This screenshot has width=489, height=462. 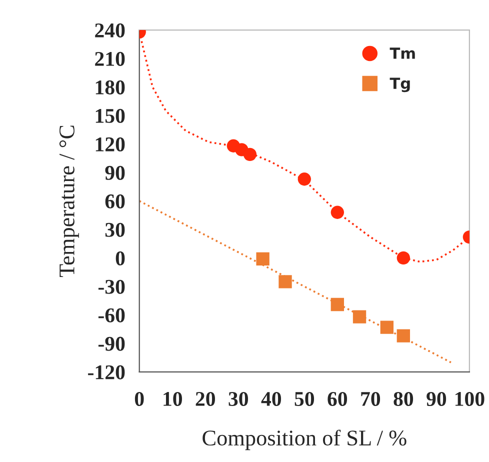 What do you see at coordinates (120, 258) in the screenshot?
I see `y-tick-label: 0` at bounding box center [120, 258].